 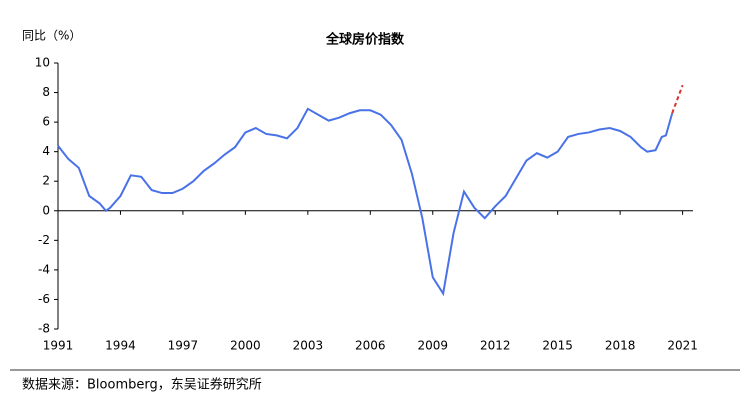 I want to click on x-tick-label: 2015, so click(x=557, y=346).